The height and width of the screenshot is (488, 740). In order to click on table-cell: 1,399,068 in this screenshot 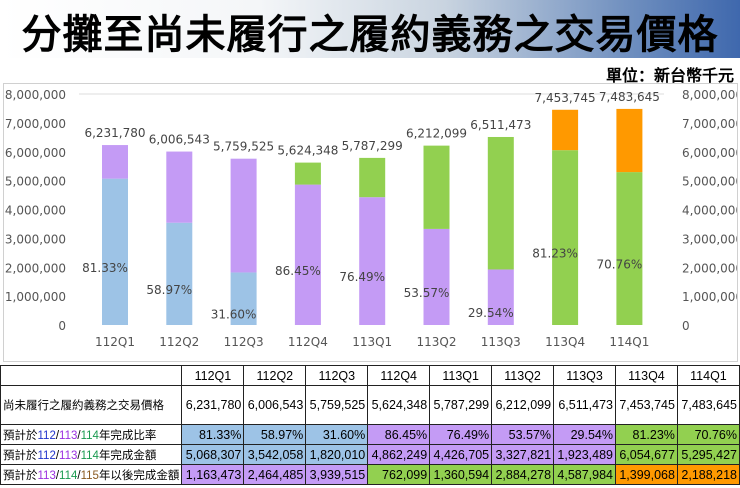, I will do `click(646, 474)`.